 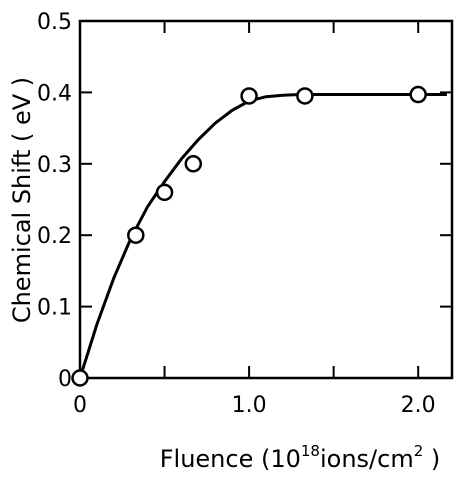 What do you see at coordinates (54, 236) in the screenshot?
I see `y-tick-label: 0.2` at bounding box center [54, 236].